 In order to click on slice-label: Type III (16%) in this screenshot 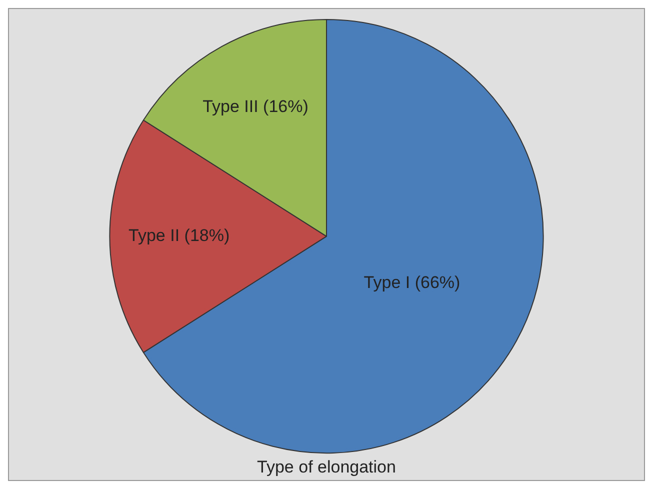, I will do `click(255, 106)`.